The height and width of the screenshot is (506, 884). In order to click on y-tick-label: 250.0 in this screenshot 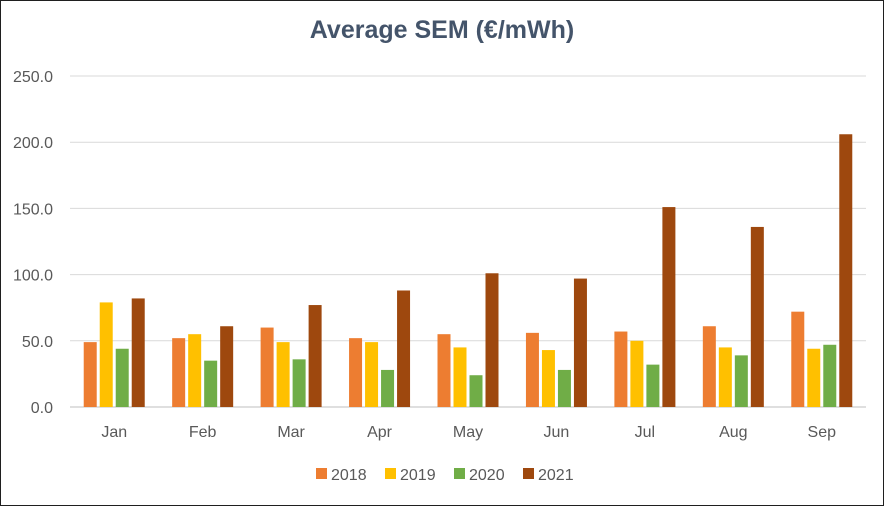, I will do `click(33, 77)`.